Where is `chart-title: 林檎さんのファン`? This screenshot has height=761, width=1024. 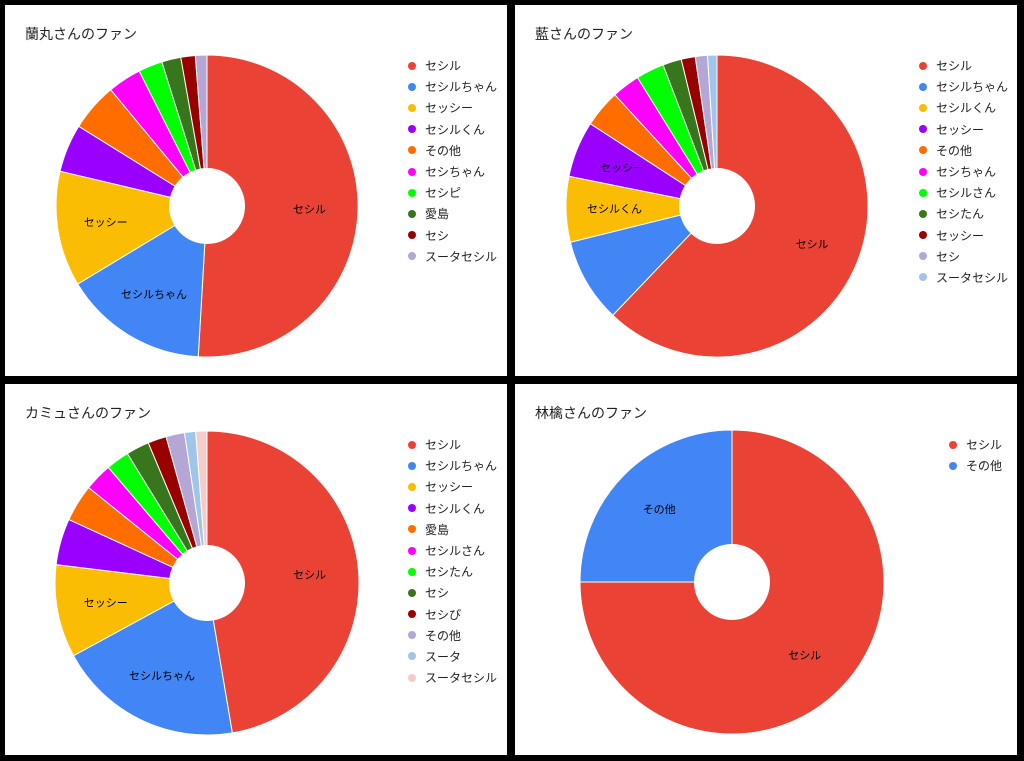 chart-title: 林檎さんのファン is located at coordinates (591, 414).